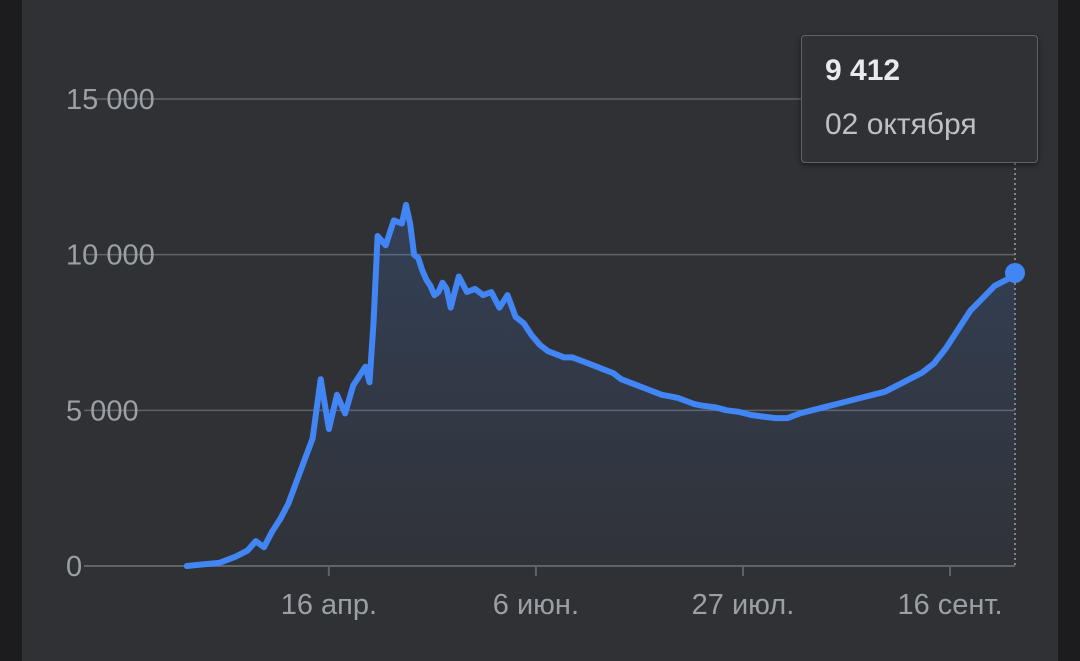 Image resolution: width=1080 pixels, height=661 pixels. I want to click on tooltip: 9 412 02 октября, so click(919, 99).